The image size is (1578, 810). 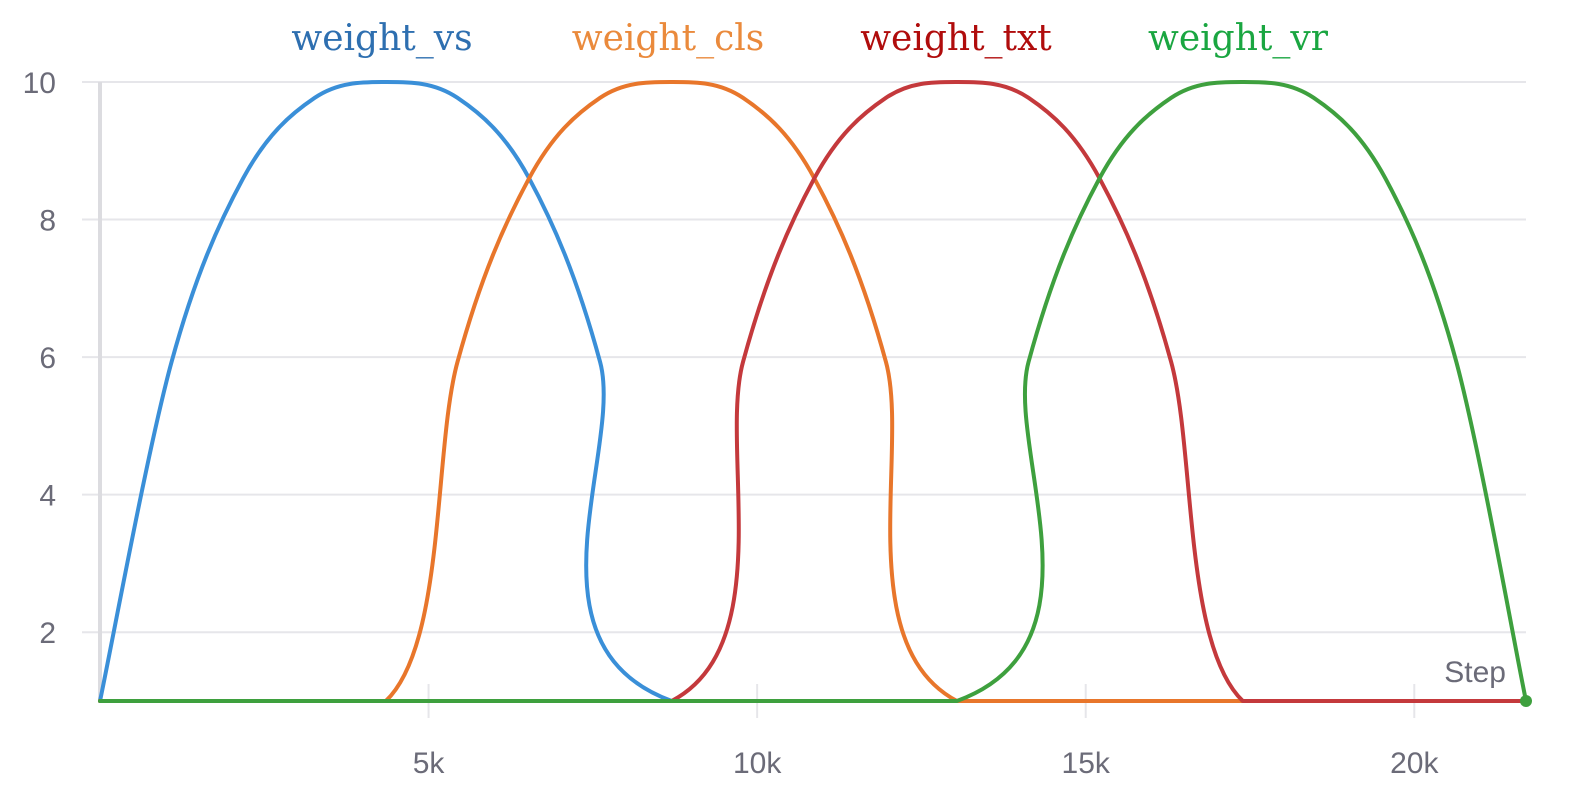 I want to click on x-tick-label: 20k, so click(x=1414, y=763).